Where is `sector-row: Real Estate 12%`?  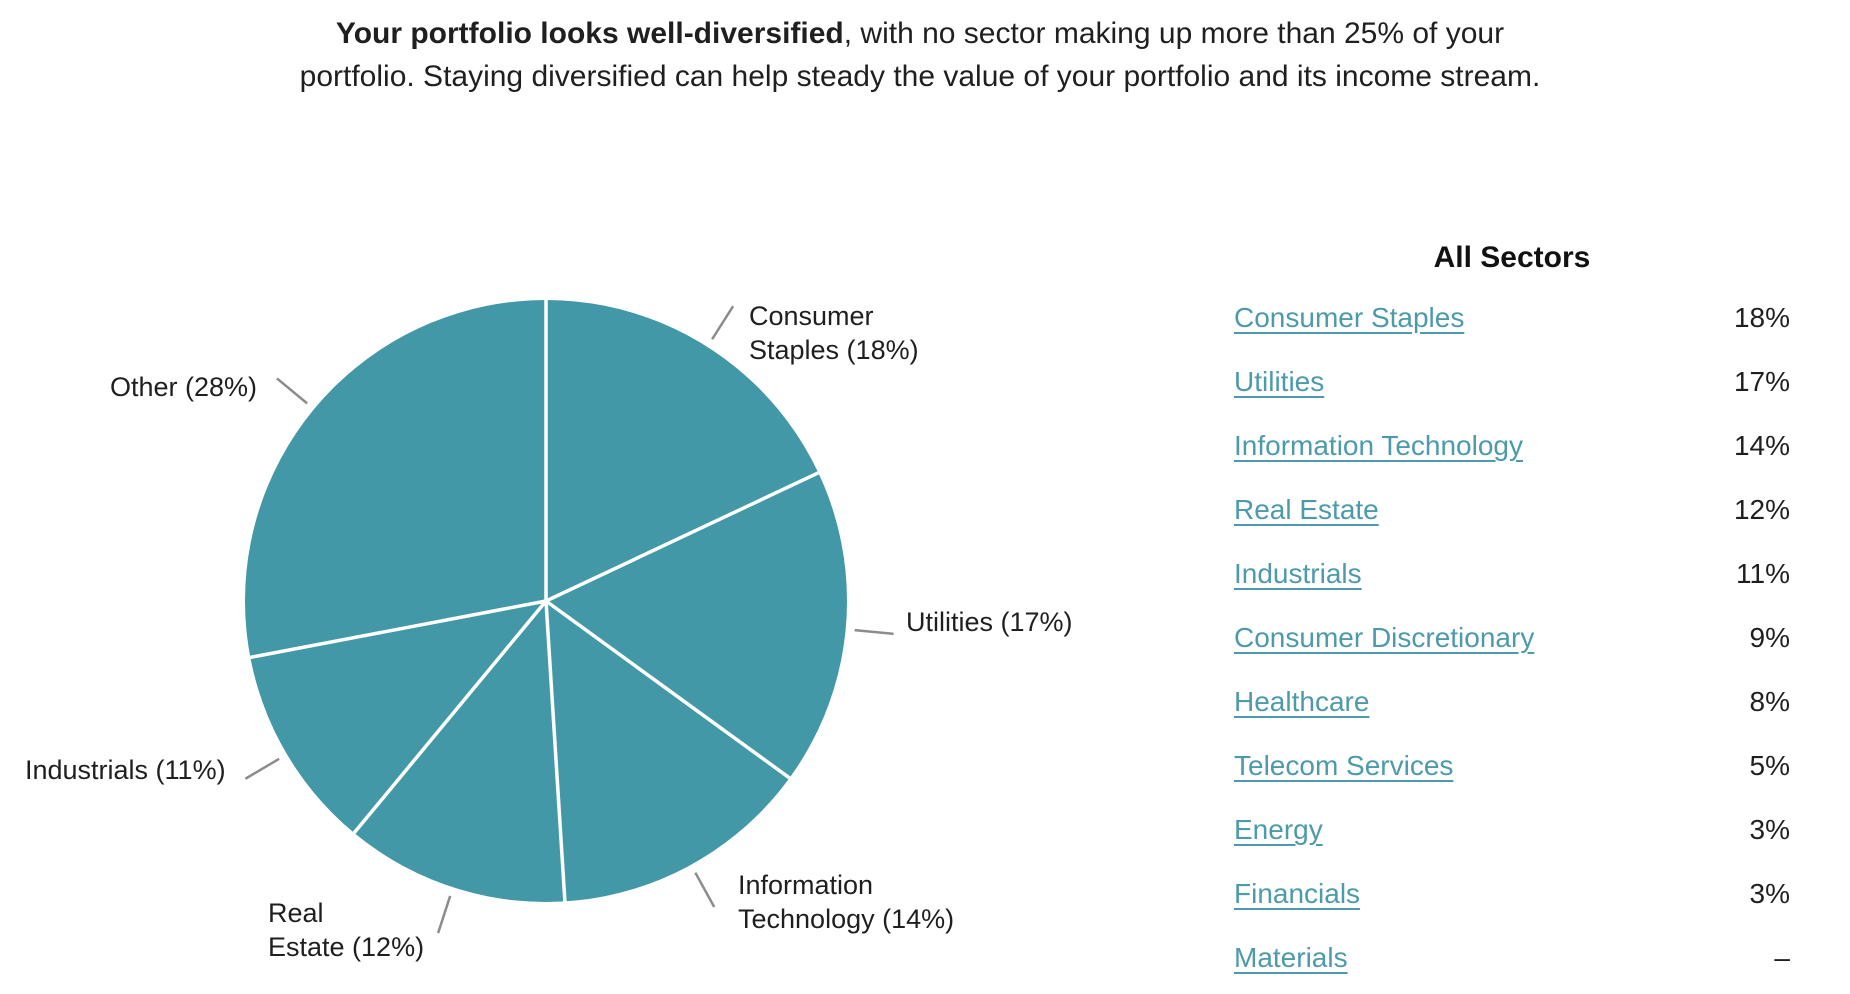 sector-row: Real Estate 12% is located at coordinates (1512, 510).